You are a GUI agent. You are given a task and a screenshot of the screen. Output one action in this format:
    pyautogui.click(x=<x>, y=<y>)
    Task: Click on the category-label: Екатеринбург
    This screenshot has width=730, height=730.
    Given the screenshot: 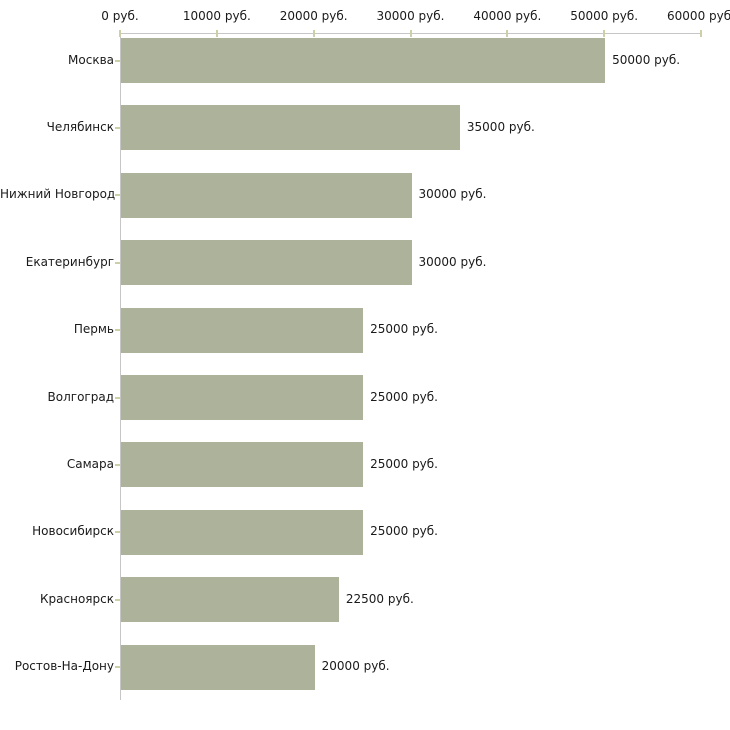 What is the action you would take?
    pyautogui.click(x=69, y=261)
    